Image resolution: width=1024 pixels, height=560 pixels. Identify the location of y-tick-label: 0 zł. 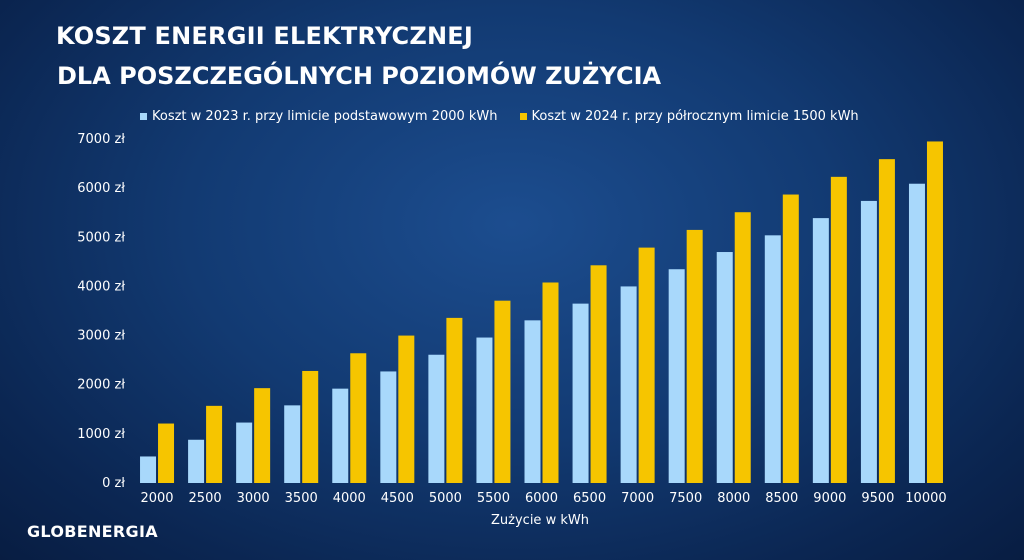
(113, 483).